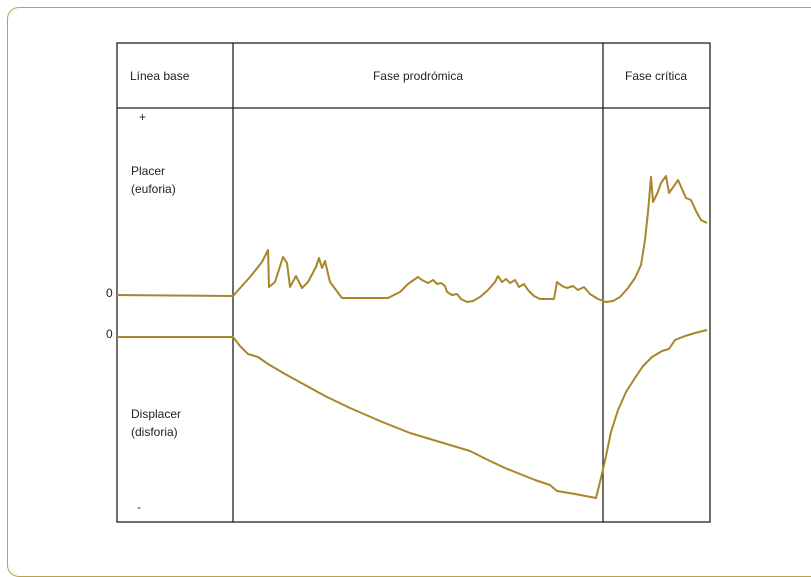 The height and width of the screenshot is (577, 811). Describe the element at coordinates (154, 432) in the screenshot. I see `displeasure-sublabel: (disforia)` at that location.